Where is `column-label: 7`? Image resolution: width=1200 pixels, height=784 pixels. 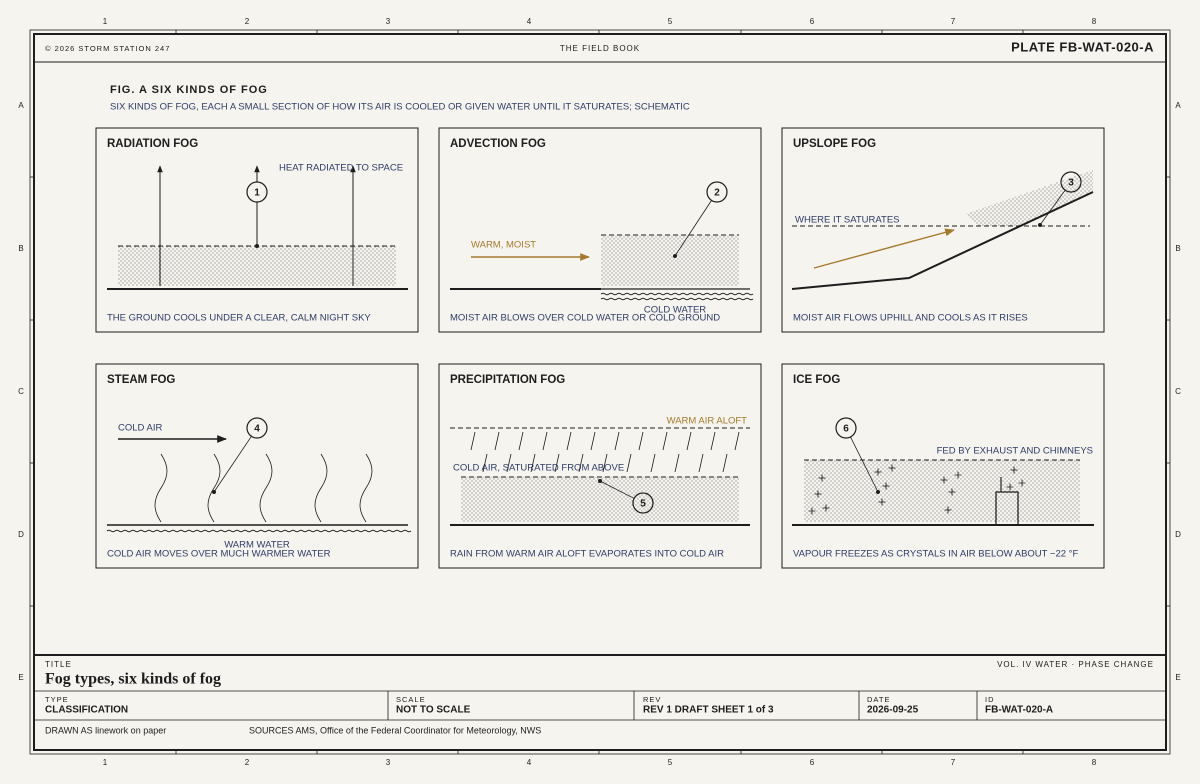 column-label: 7 is located at coordinates (953, 762).